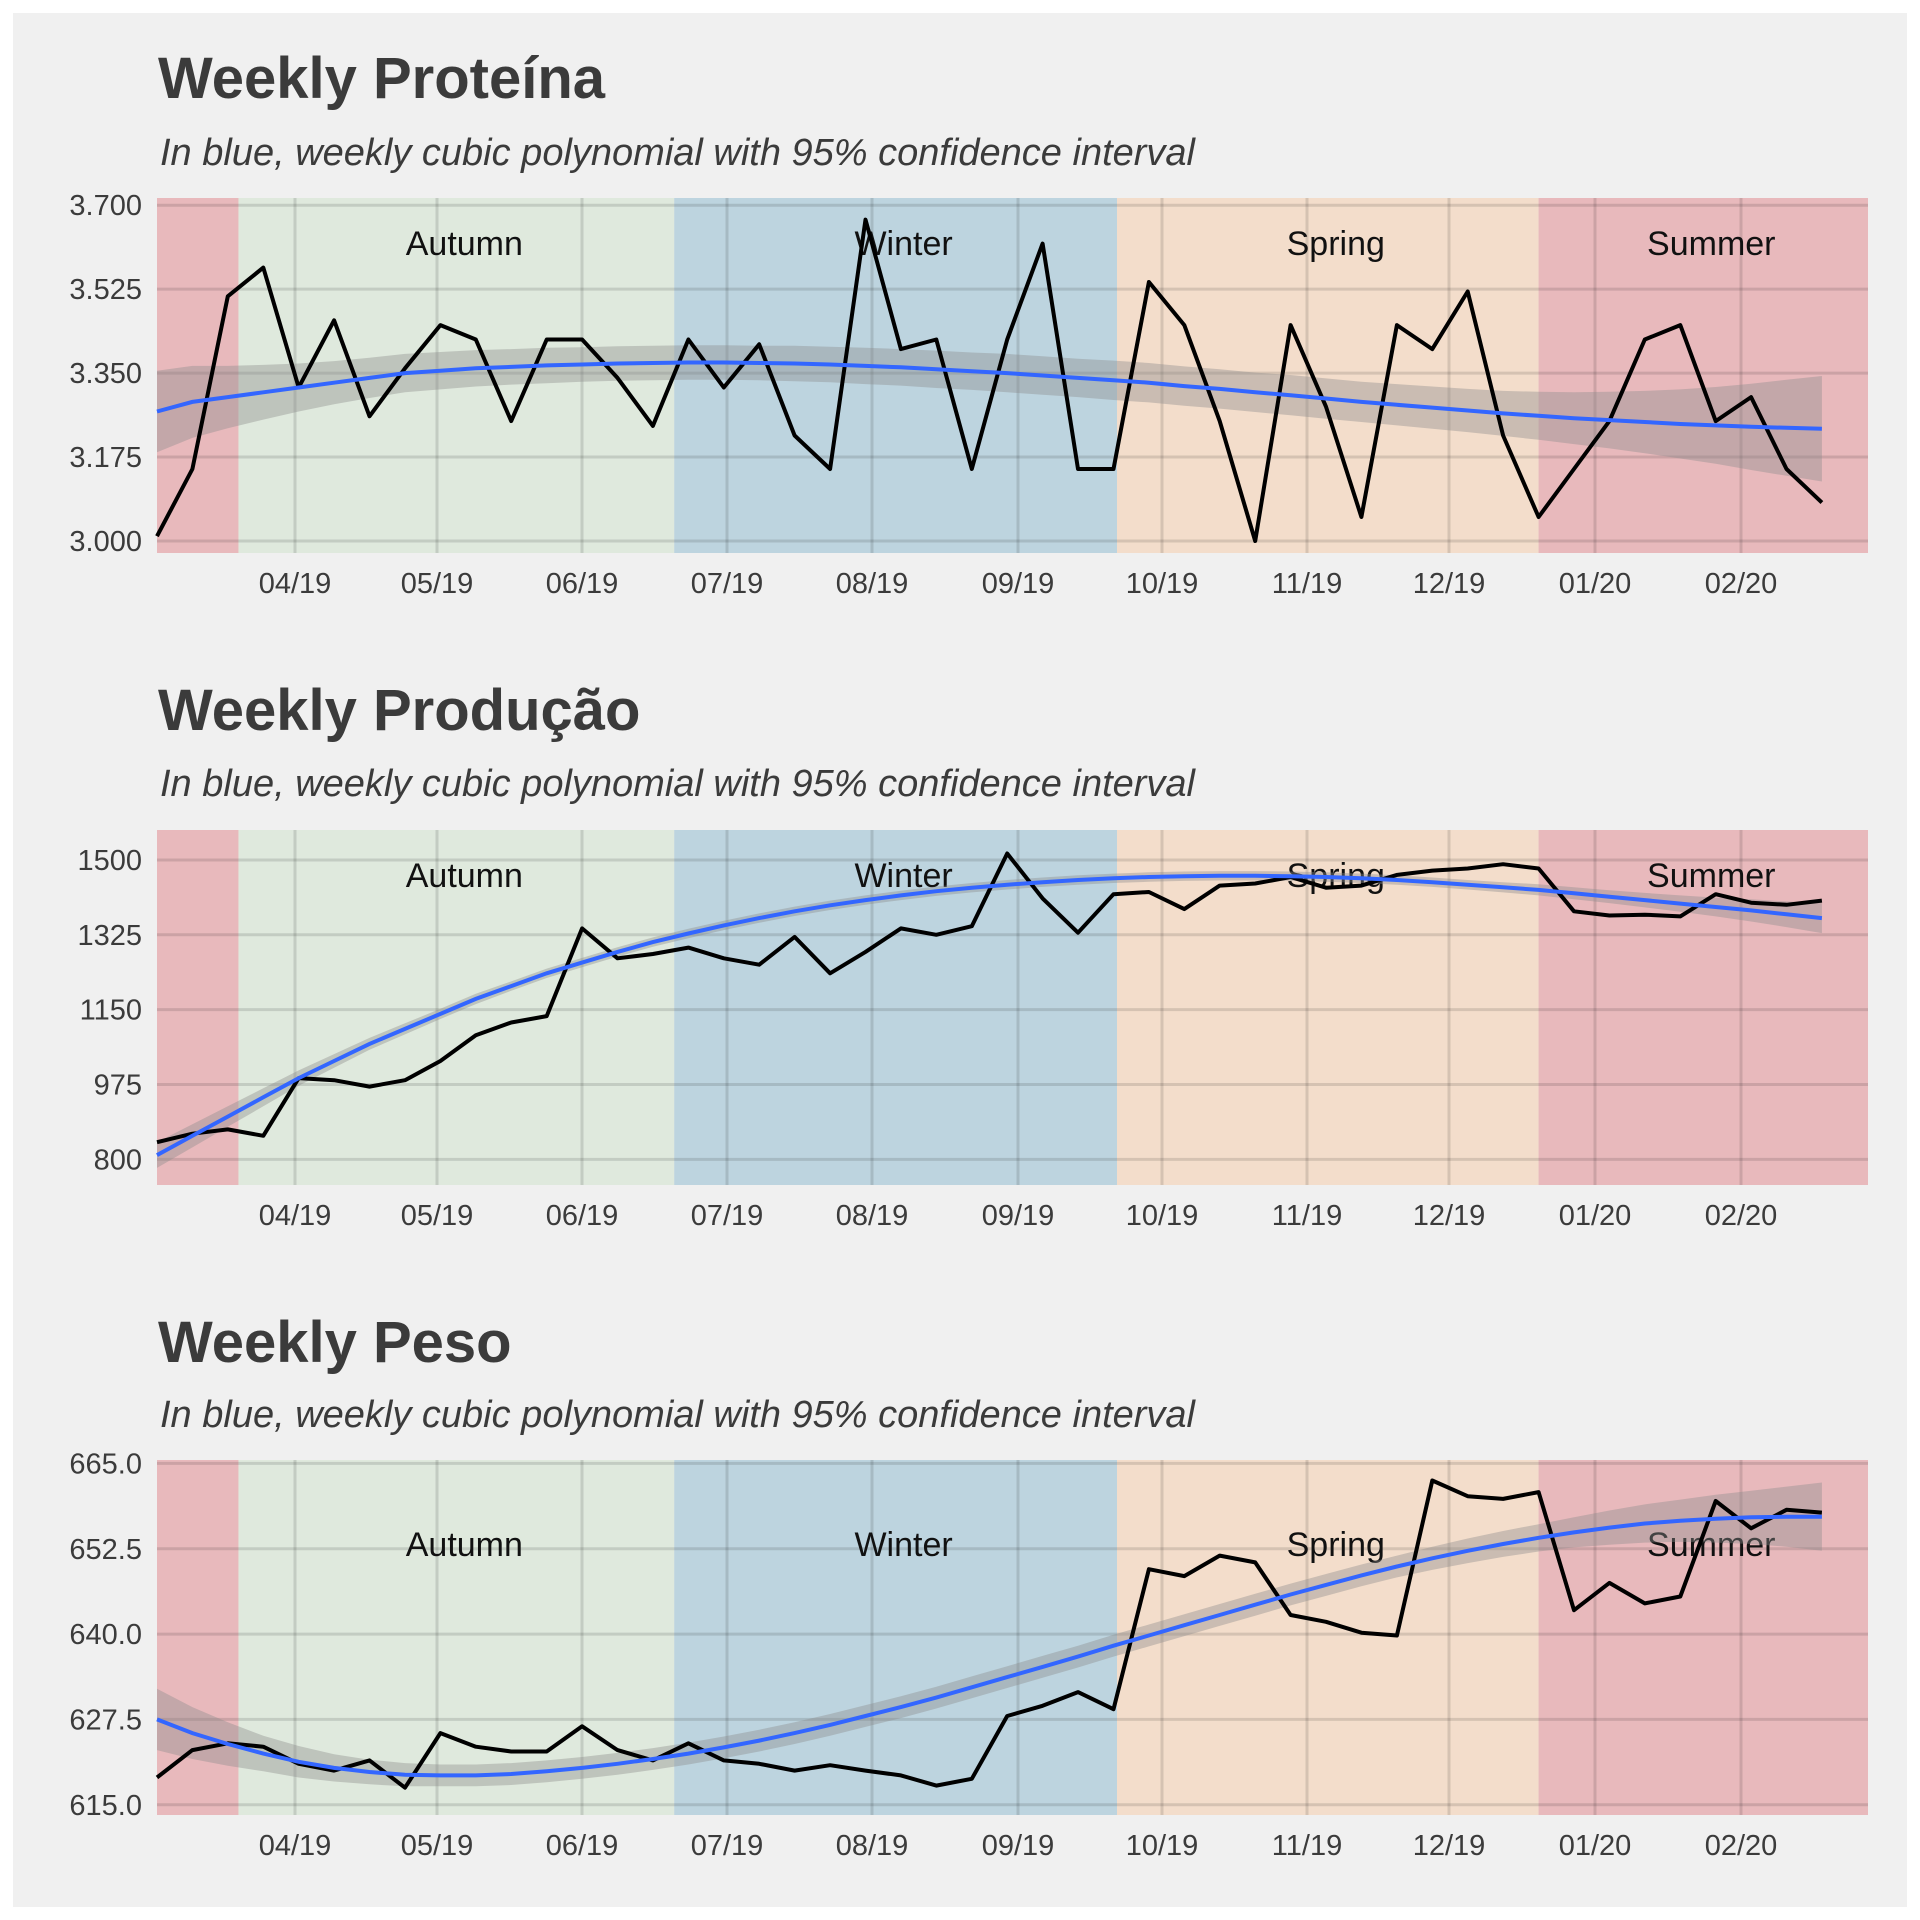 The image size is (1920, 1920). Describe the element at coordinates (335, 1342) in the screenshot. I see `chart-title: Weekly Peso` at that location.